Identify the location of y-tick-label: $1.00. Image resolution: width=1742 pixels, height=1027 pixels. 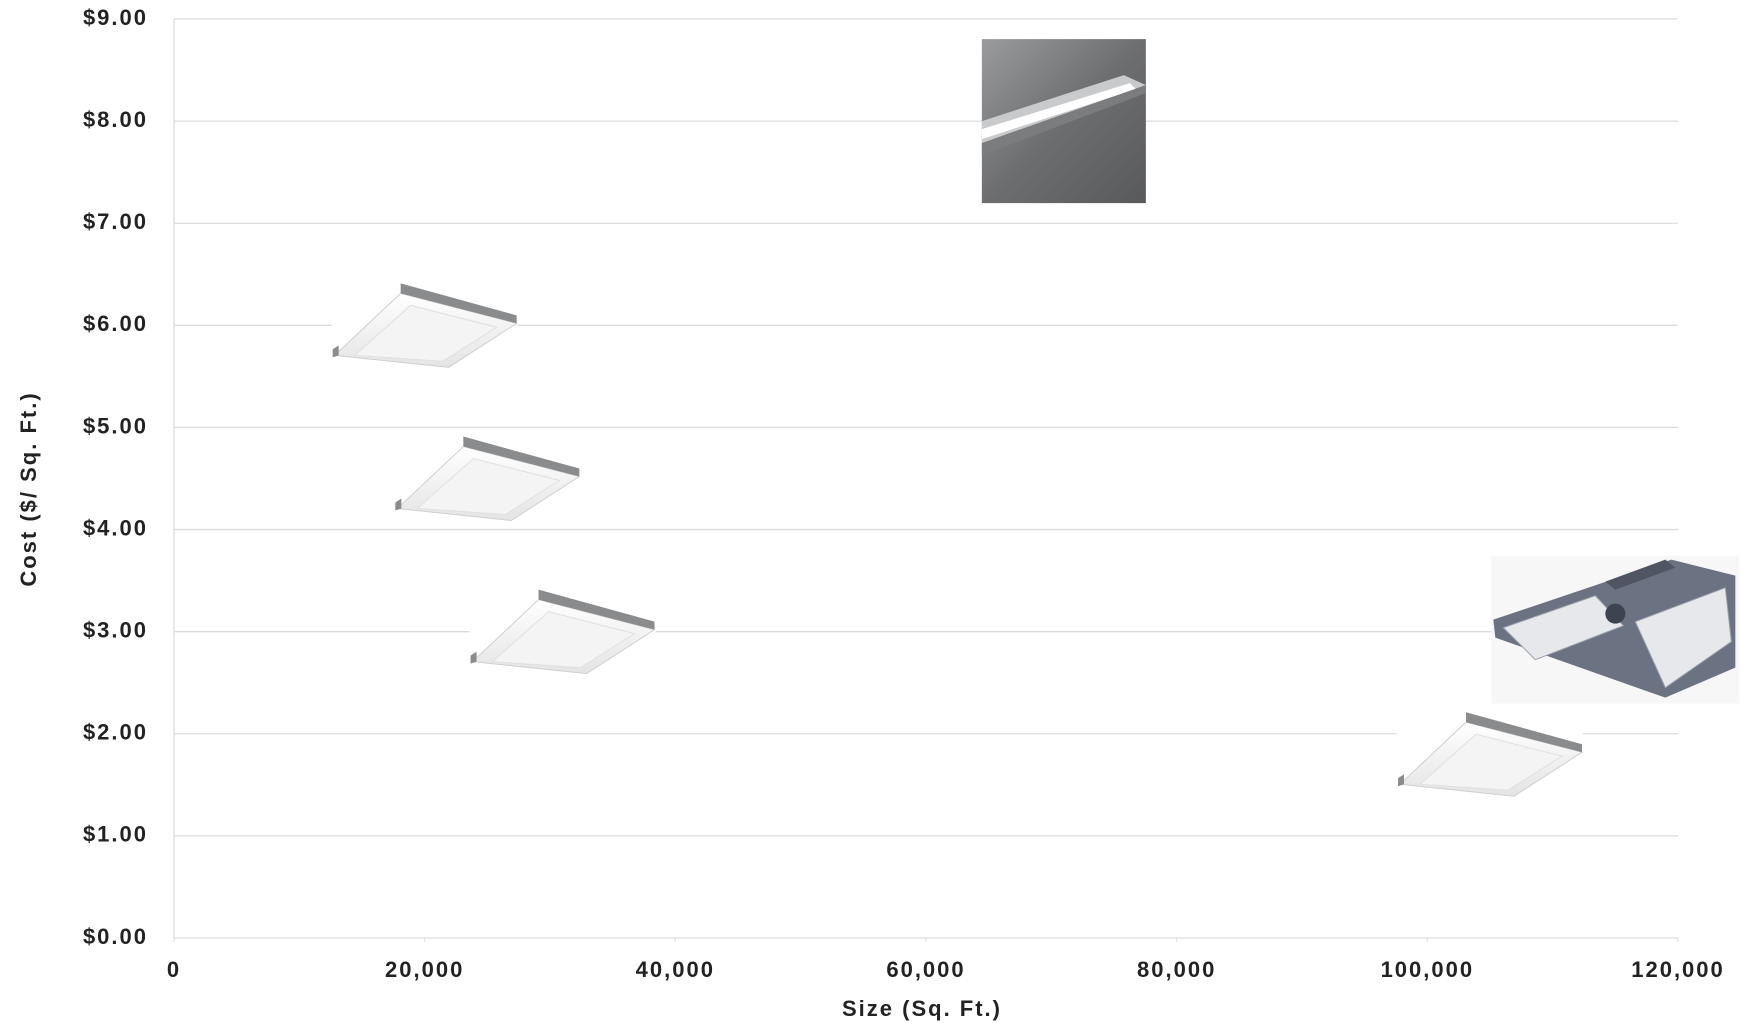
(115, 834).